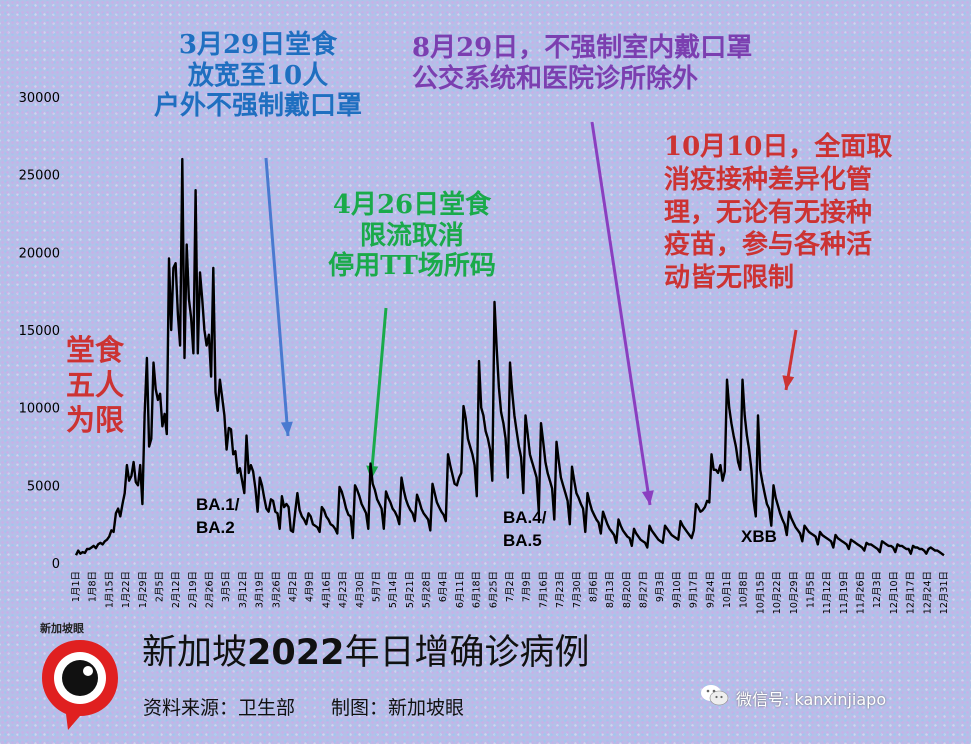 This screenshot has height=744, width=971. Describe the element at coordinates (377, 394) in the screenshot. I see `arrow-apr26` at that location.